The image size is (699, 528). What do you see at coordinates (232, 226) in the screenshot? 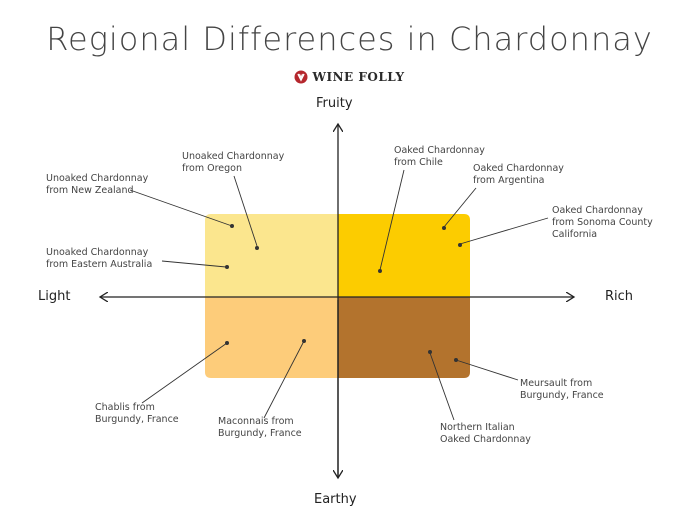
I see `point-new-zealand` at bounding box center [232, 226].